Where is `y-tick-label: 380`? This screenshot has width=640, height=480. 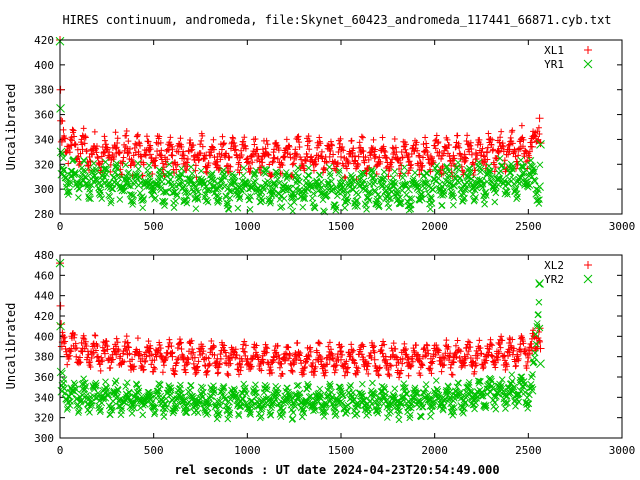
y-tick-label: 380 is located at coordinates (44, 357).